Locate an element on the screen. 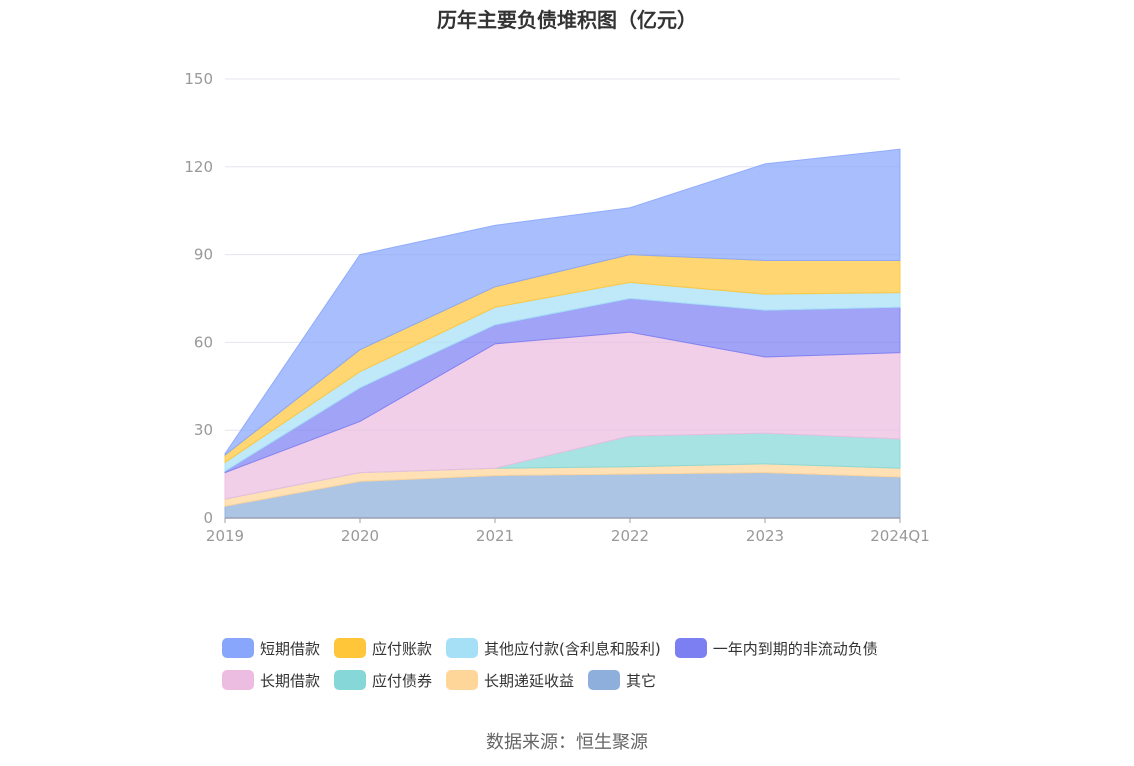  x-tick-label: 2023 is located at coordinates (765, 536).